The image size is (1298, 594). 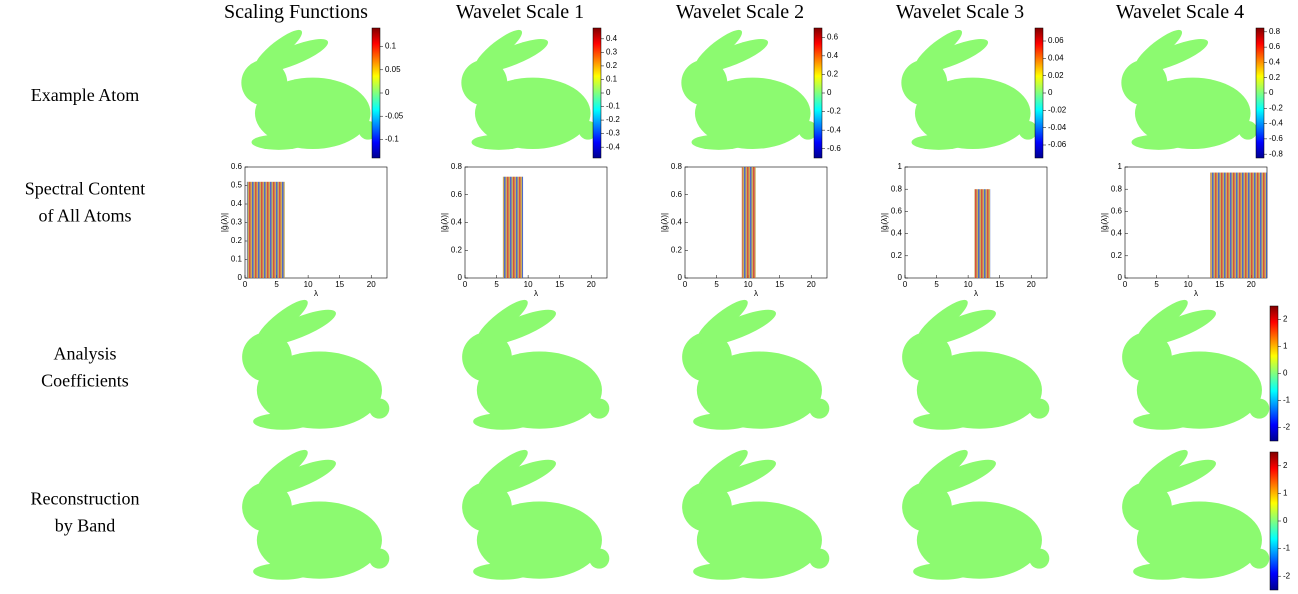 I want to click on row-label: of All Atoms, so click(x=84, y=216).